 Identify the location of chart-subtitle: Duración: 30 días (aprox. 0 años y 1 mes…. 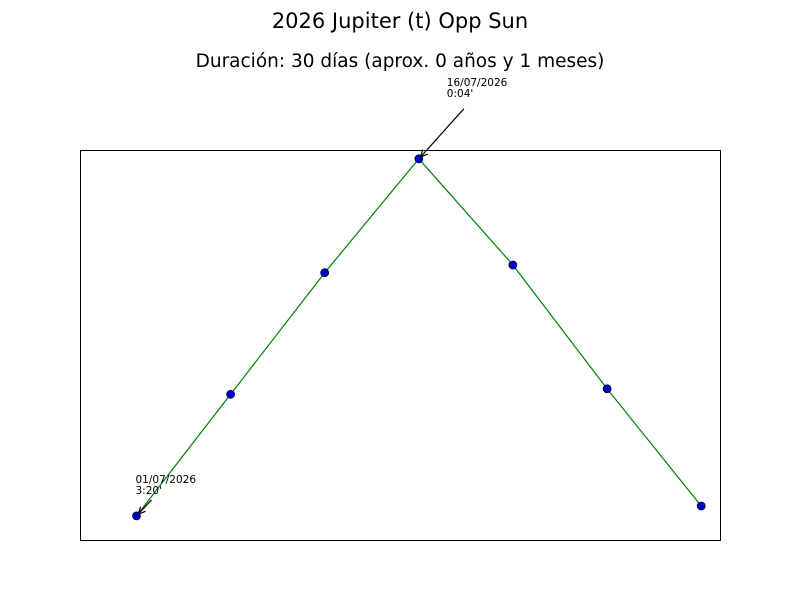
(400, 61).